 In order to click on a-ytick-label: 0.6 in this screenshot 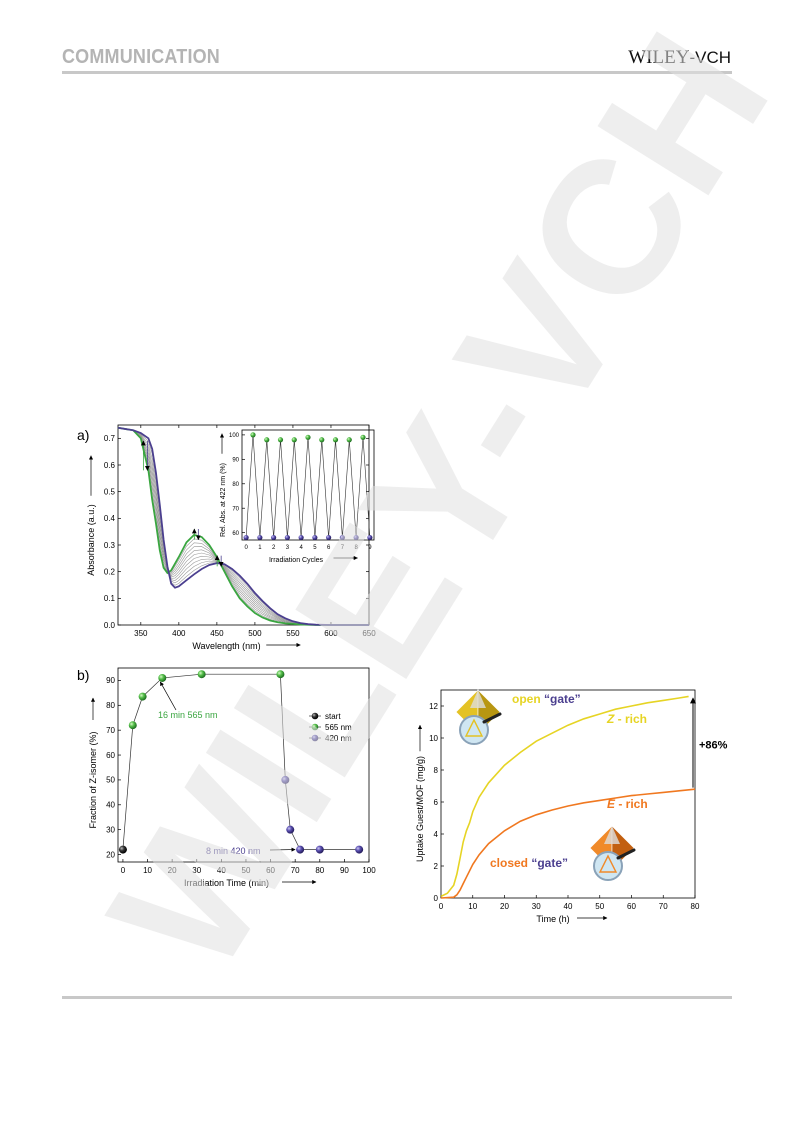, I will do `click(110, 465)`.